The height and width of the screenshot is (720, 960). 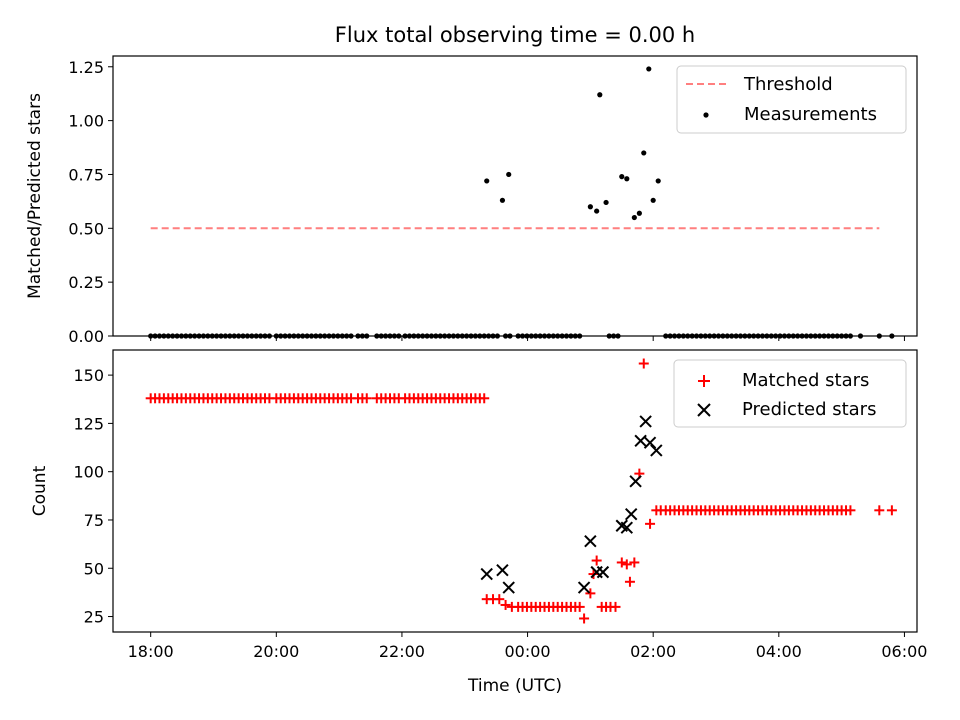 What do you see at coordinates (402, 651) in the screenshot?
I see `x-tick-label: 22:00` at bounding box center [402, 651].